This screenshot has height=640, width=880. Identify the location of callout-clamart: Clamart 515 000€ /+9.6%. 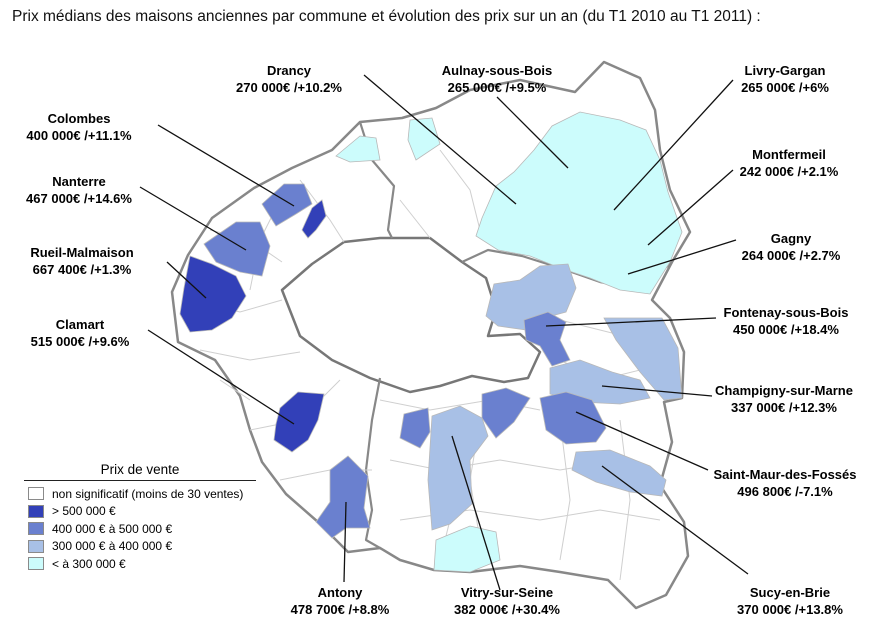
(80, 333).